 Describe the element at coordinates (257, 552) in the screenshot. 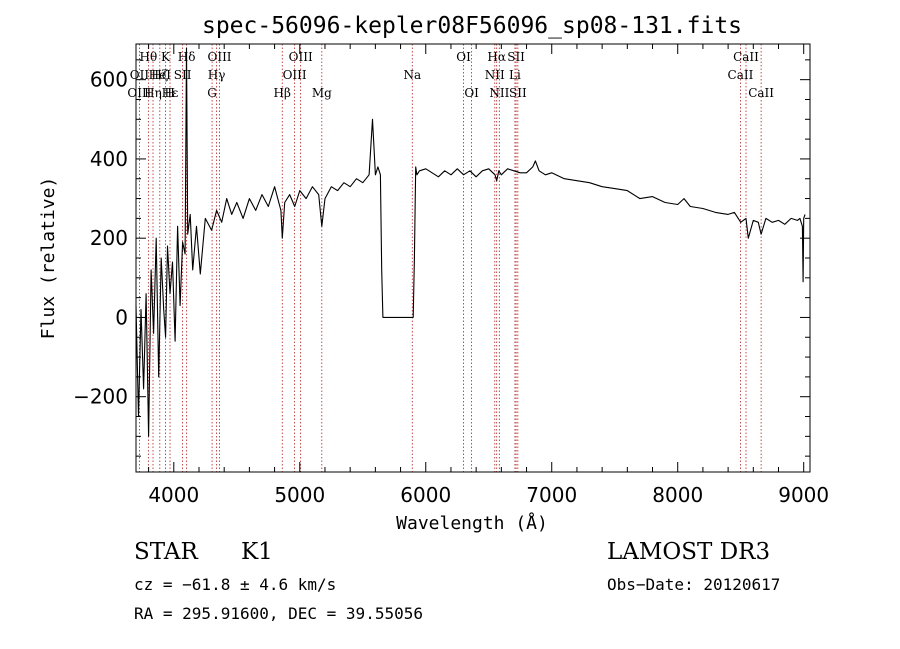

I see `object-subclass: K1` at that location.